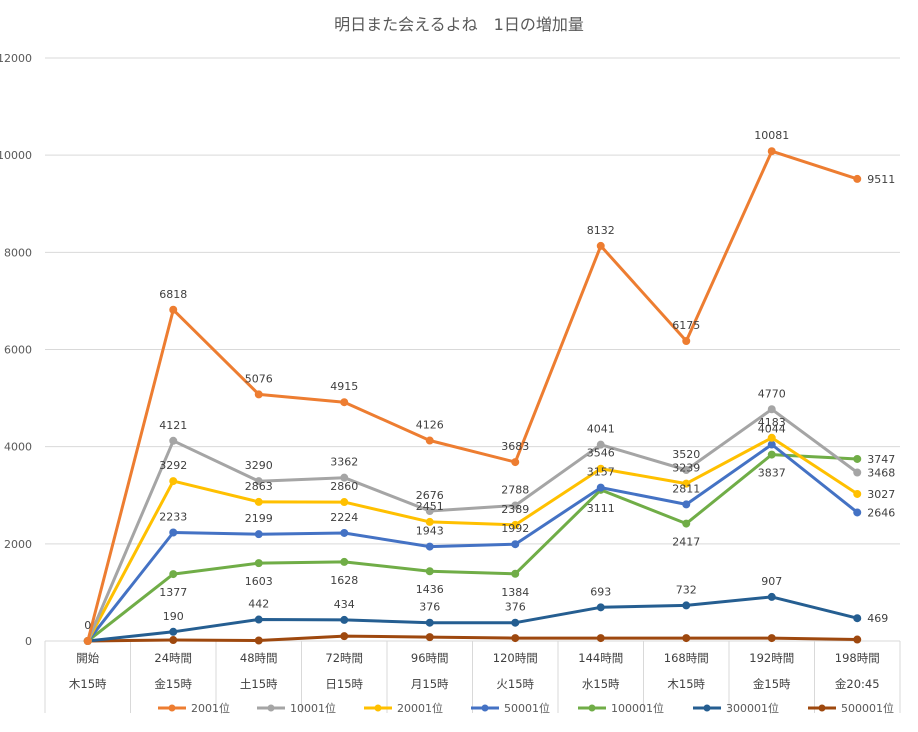 The image size is (918, 732). Describe the element at coordinates (16, 155) in the screenshot. I see `y-tick-label: 10000` at that location.